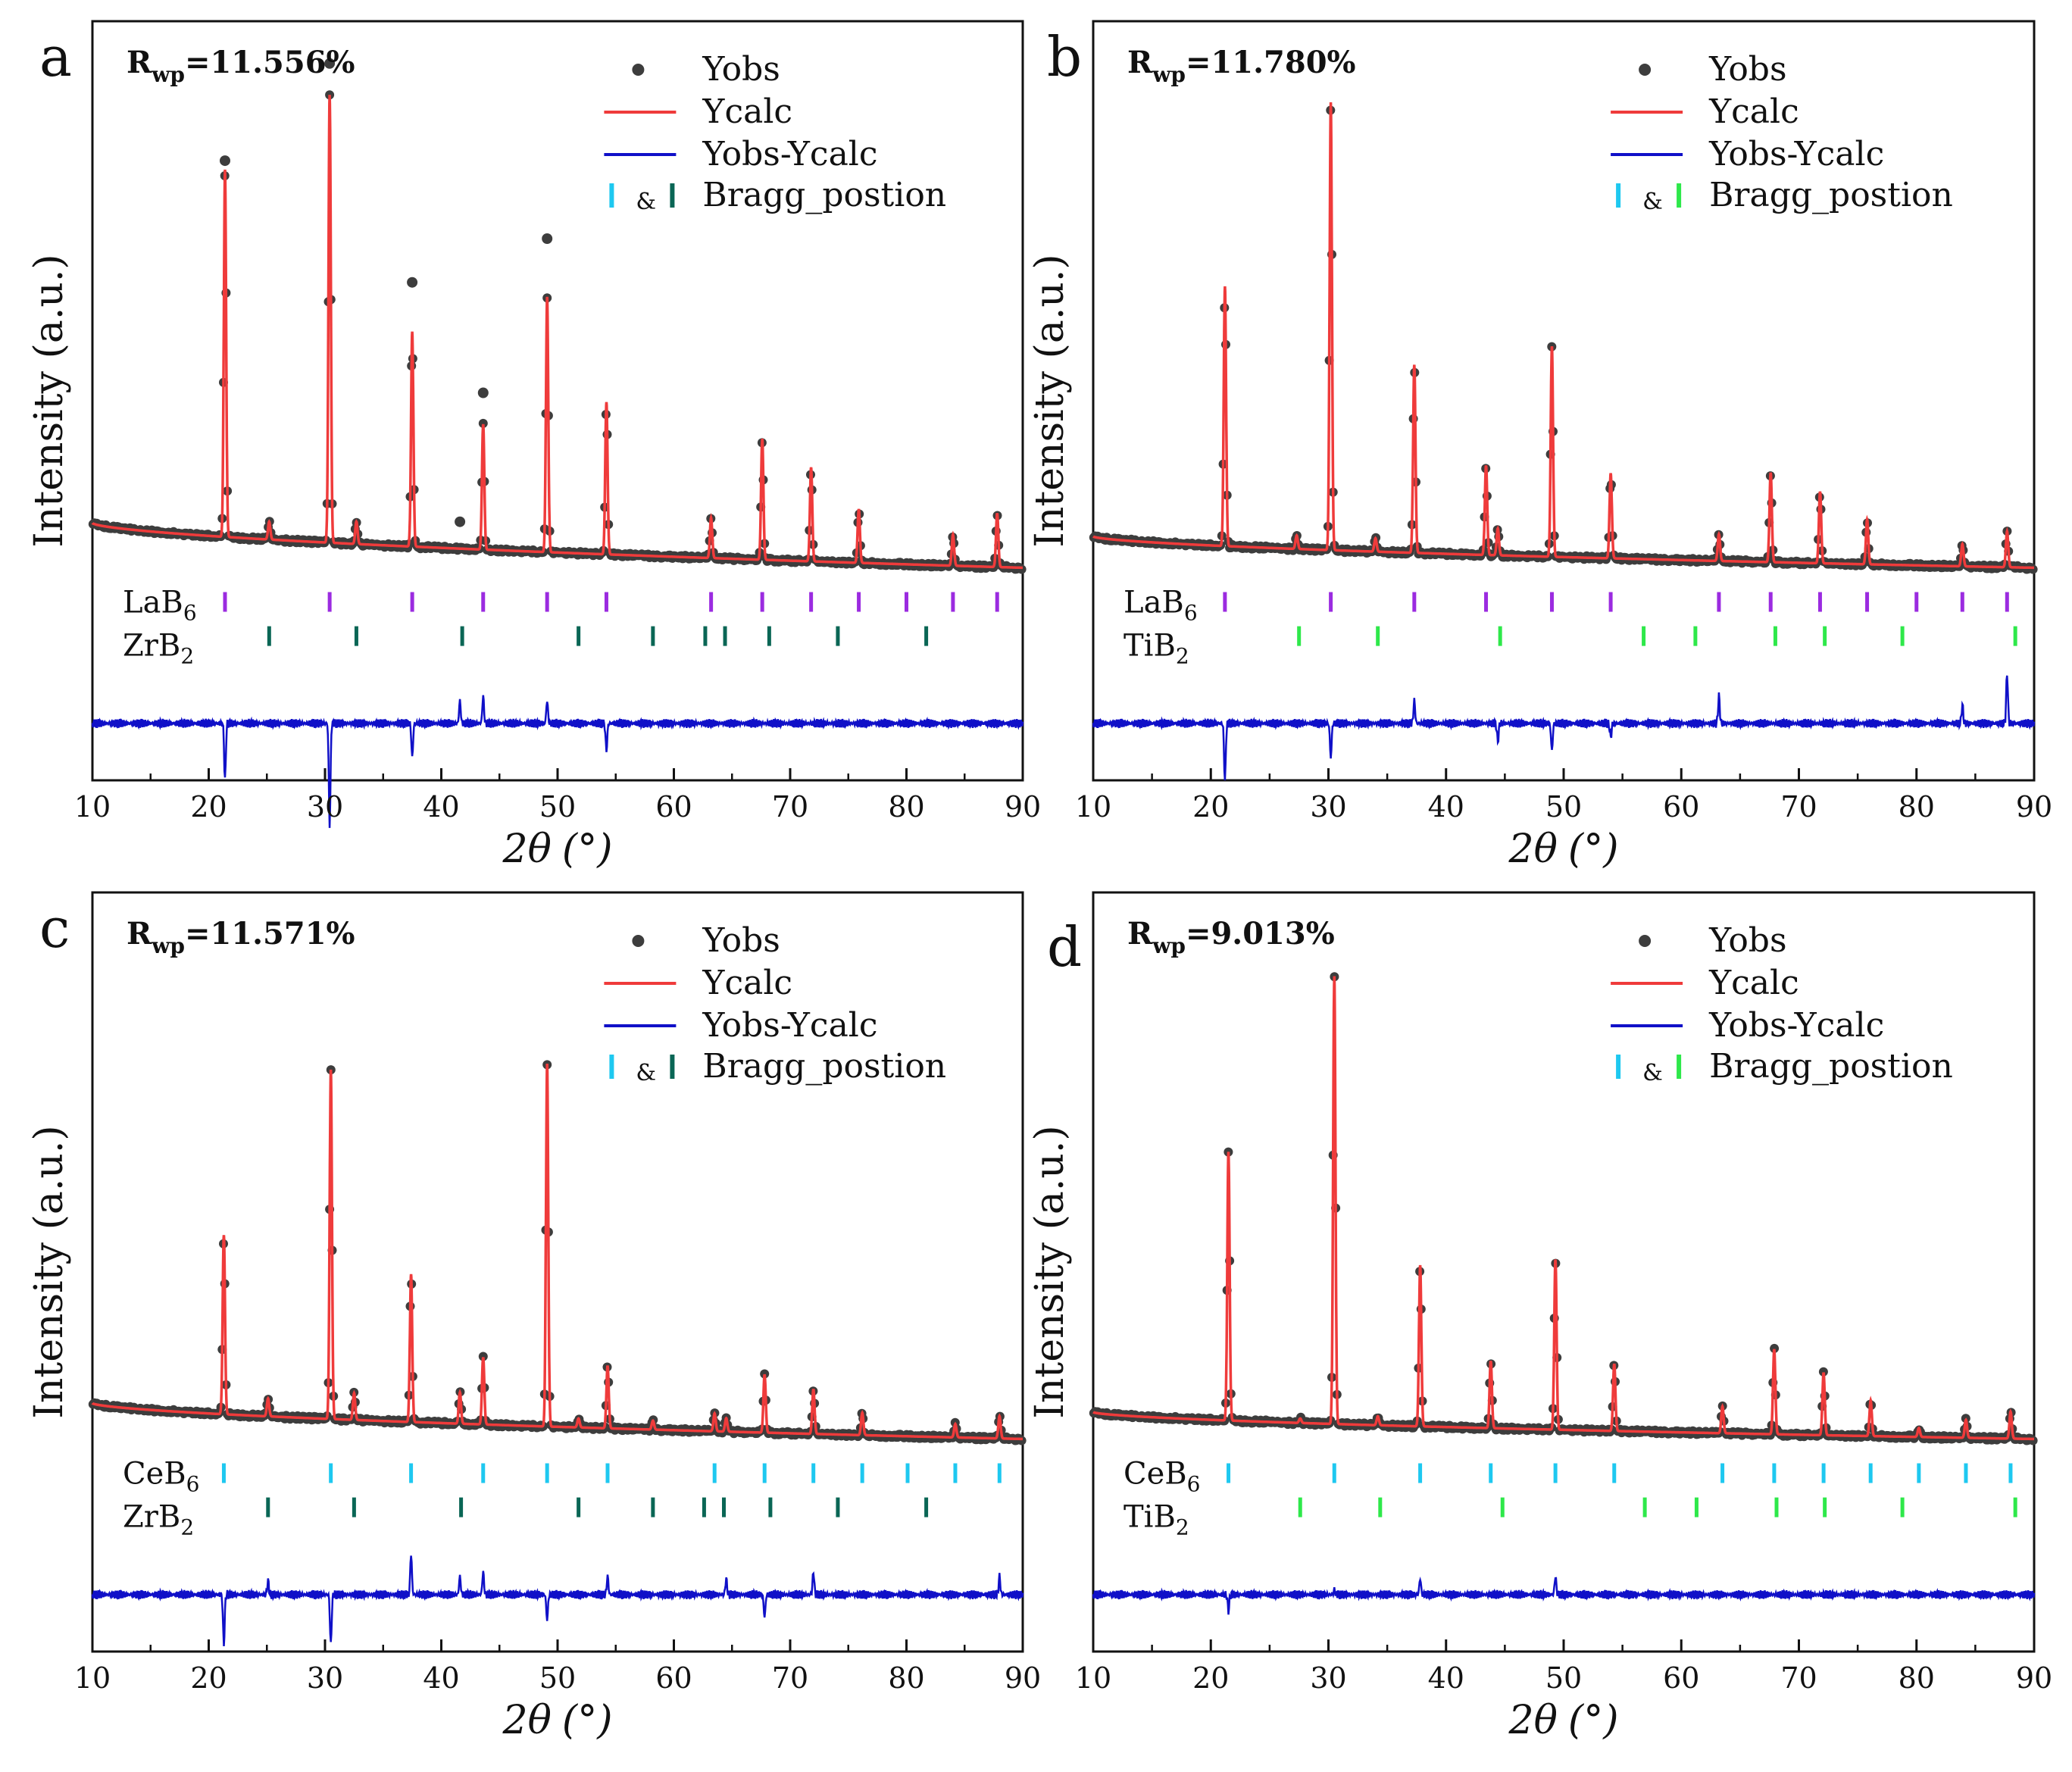 This screenshot has height=1772, width=2072. What do you see at coordinates (1064, 947) in the screenshot?
I see `panel-letter: d` at bounding box center [1064, 947].